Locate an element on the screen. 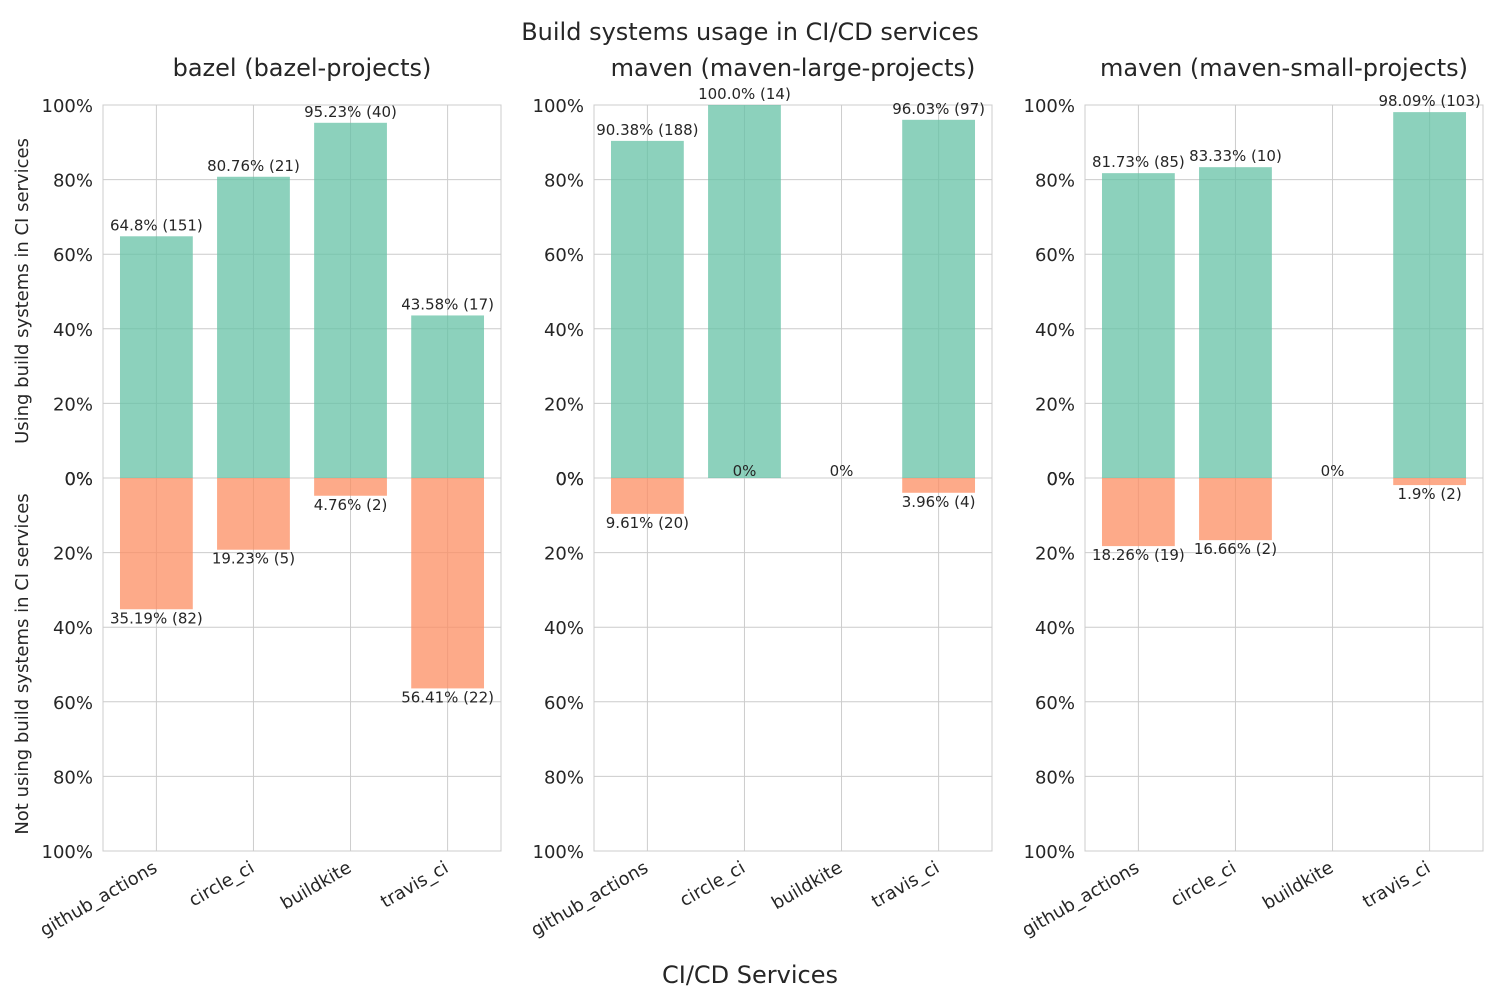 Image resolution: width=1500 pixels, height=1000 pixels. bar-using-buildkite is located at coordinates (350, 300).